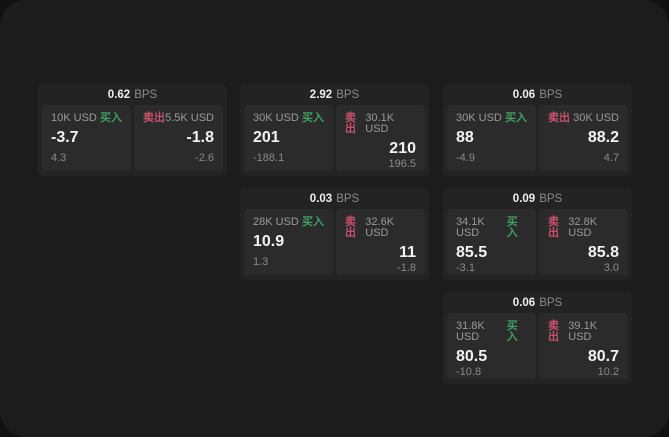 The image size is (669, 437). Describe the element at coordinates (402, 148) in the screenshot. I see `sell-price: 210` at that location.